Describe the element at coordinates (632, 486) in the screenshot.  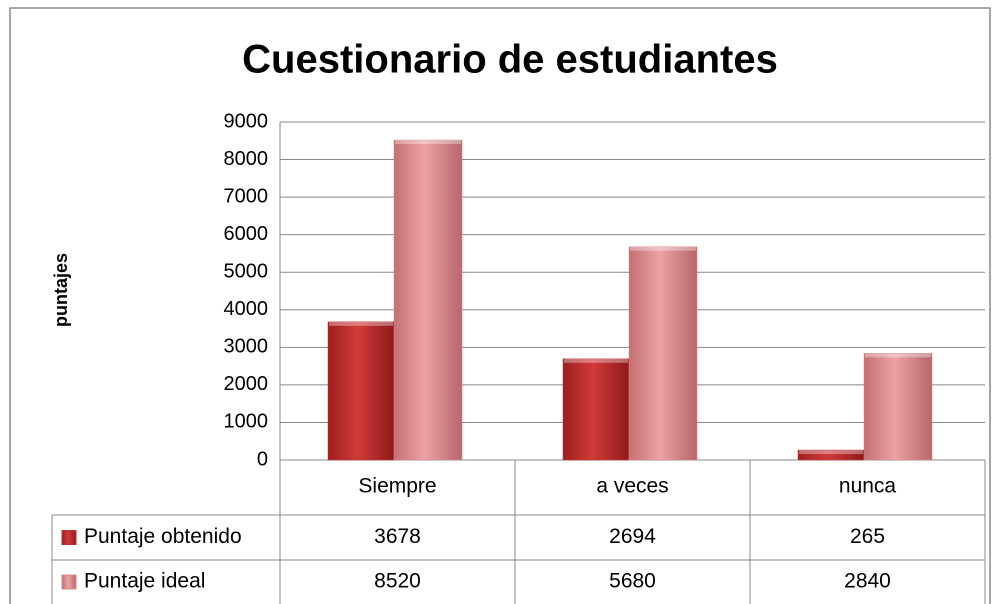
I see `x-tick-label: a veces` at that location.